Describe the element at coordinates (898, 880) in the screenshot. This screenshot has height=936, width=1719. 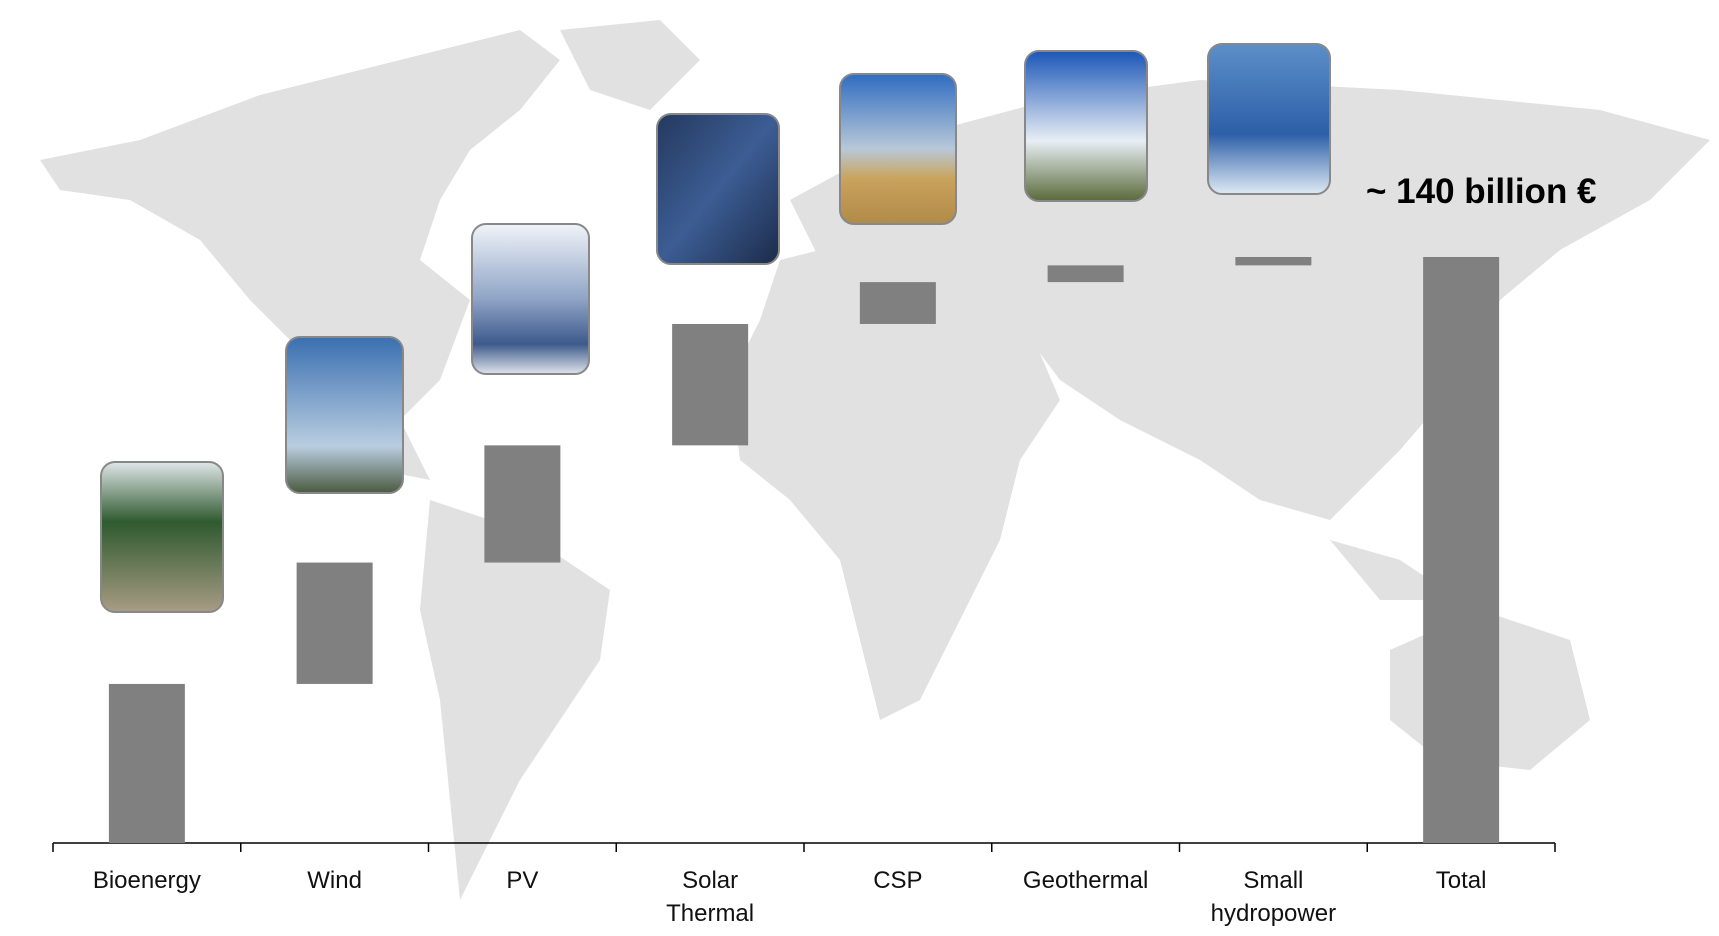
I see `x-tick-label: CSP` at that location.